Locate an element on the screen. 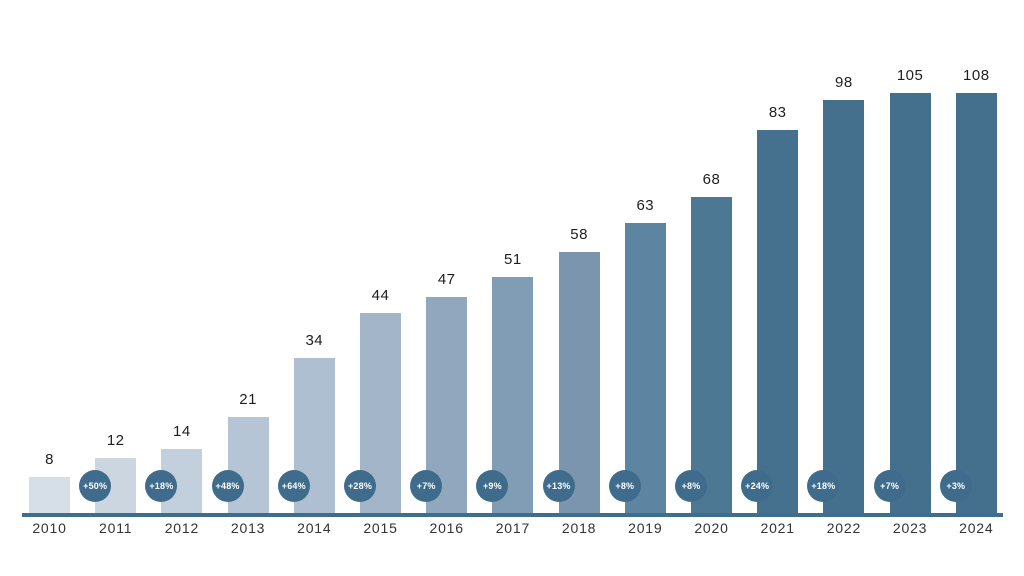 The height and width of the screenshot is (576, 1024). year-label: 2011 is located at coordinates (116, 528).